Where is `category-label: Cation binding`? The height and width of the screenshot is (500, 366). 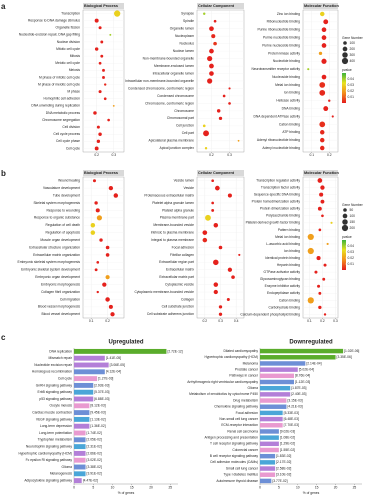 category-label: Cation binding is located at coordinates (289, 124).